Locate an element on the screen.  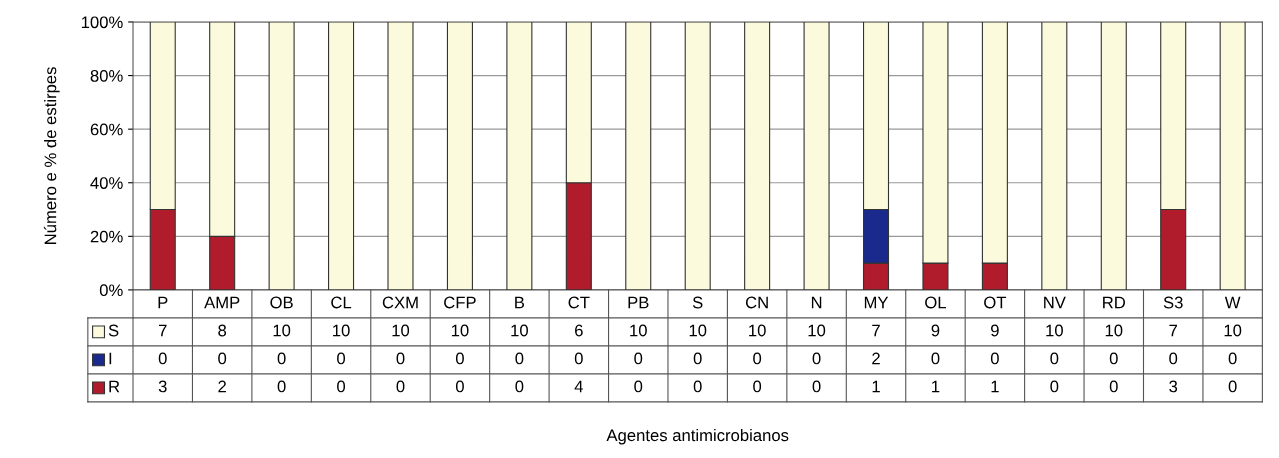
x-tick-label: S3 is located at coordinates (1173, 302).